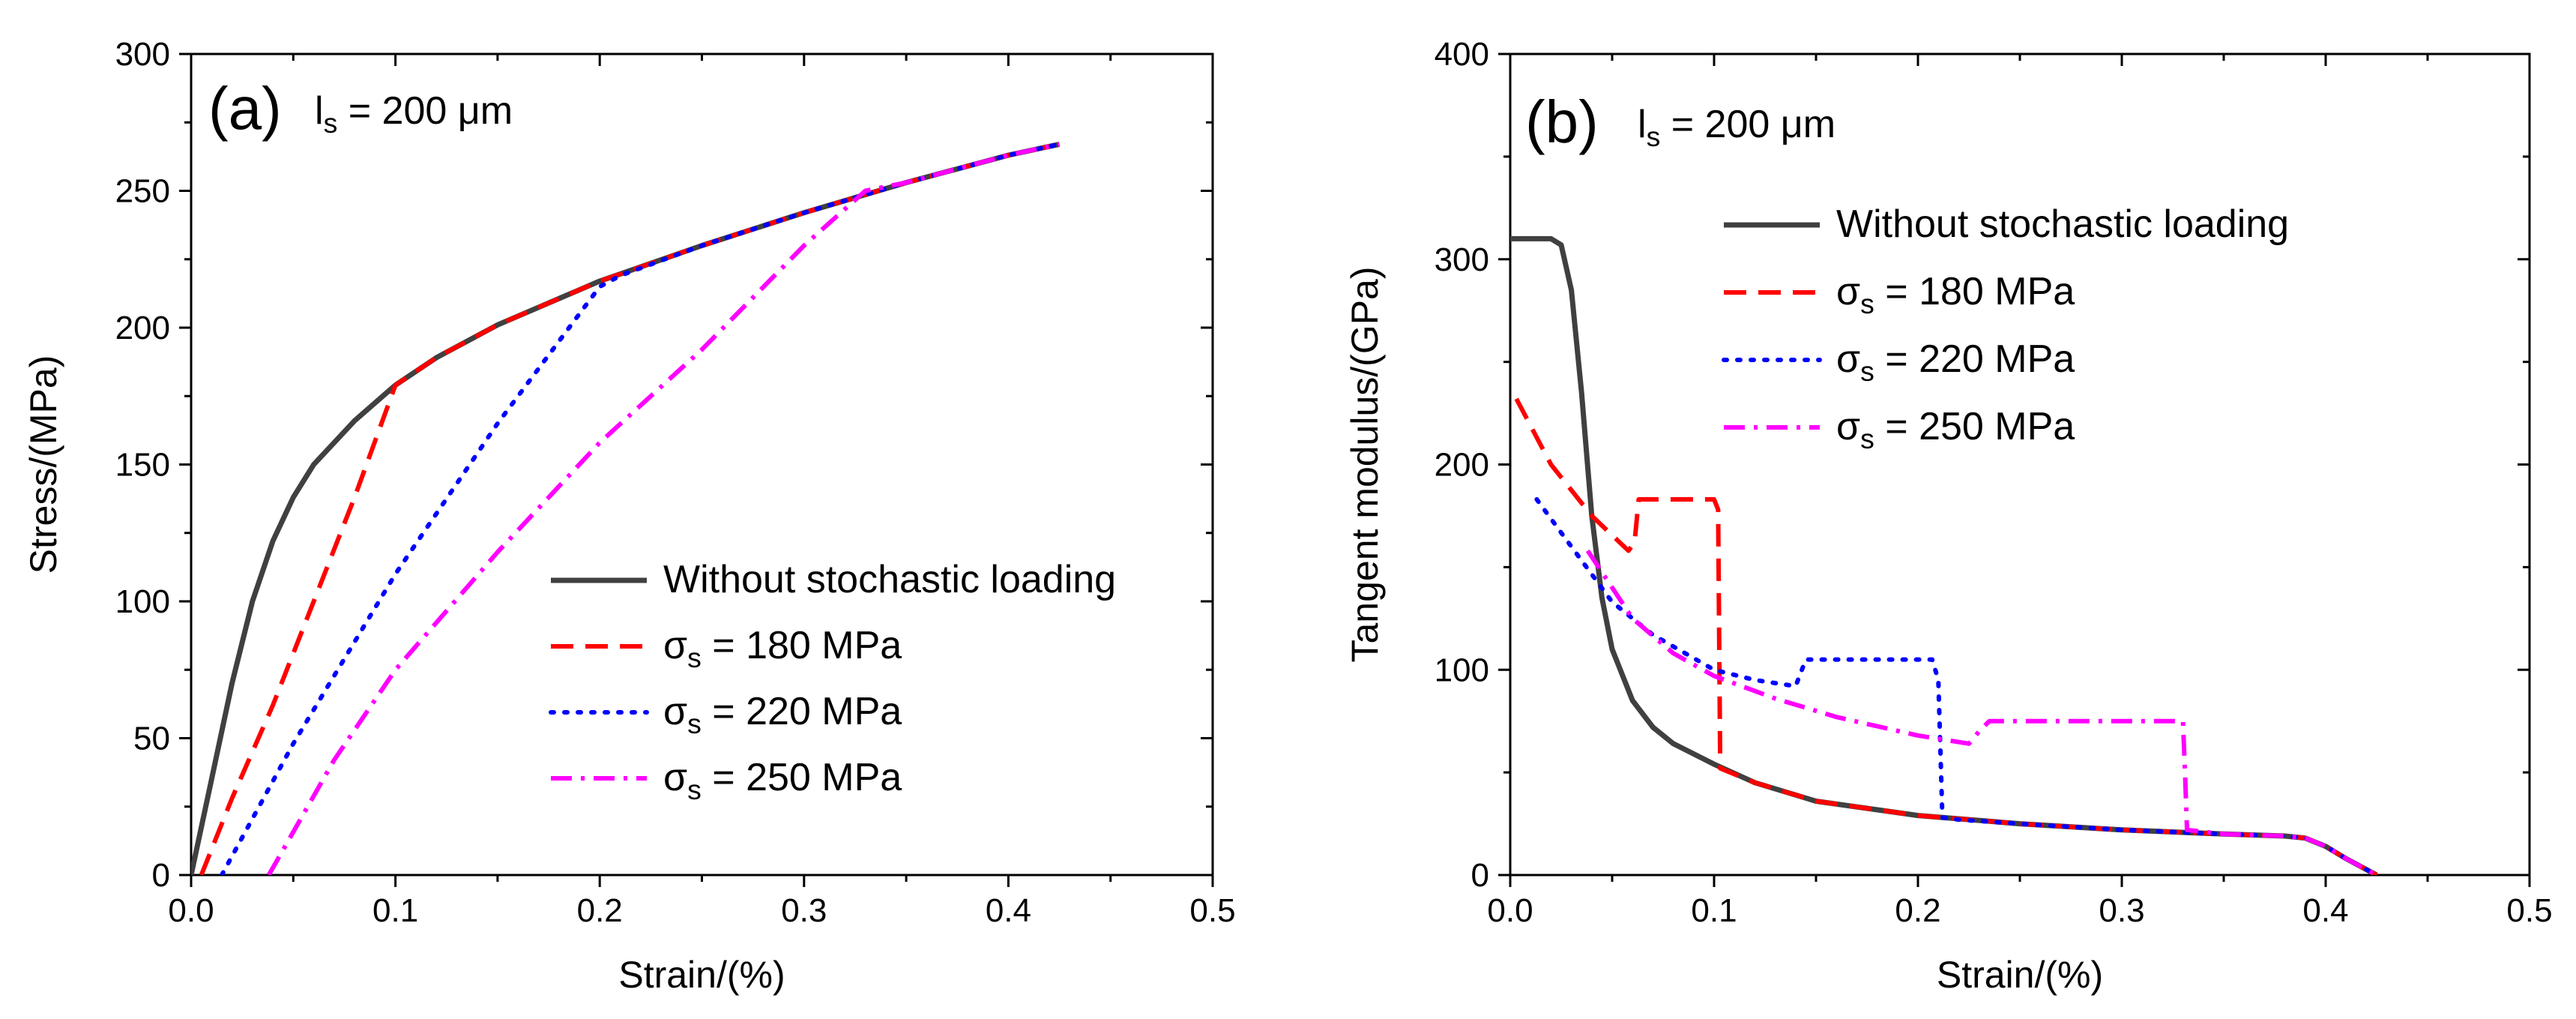 This screenshot has height=1019, width=2576. Describe the element at coordinates (245, 108) in the screenshot. I see `panel-label: (a)` at that location.